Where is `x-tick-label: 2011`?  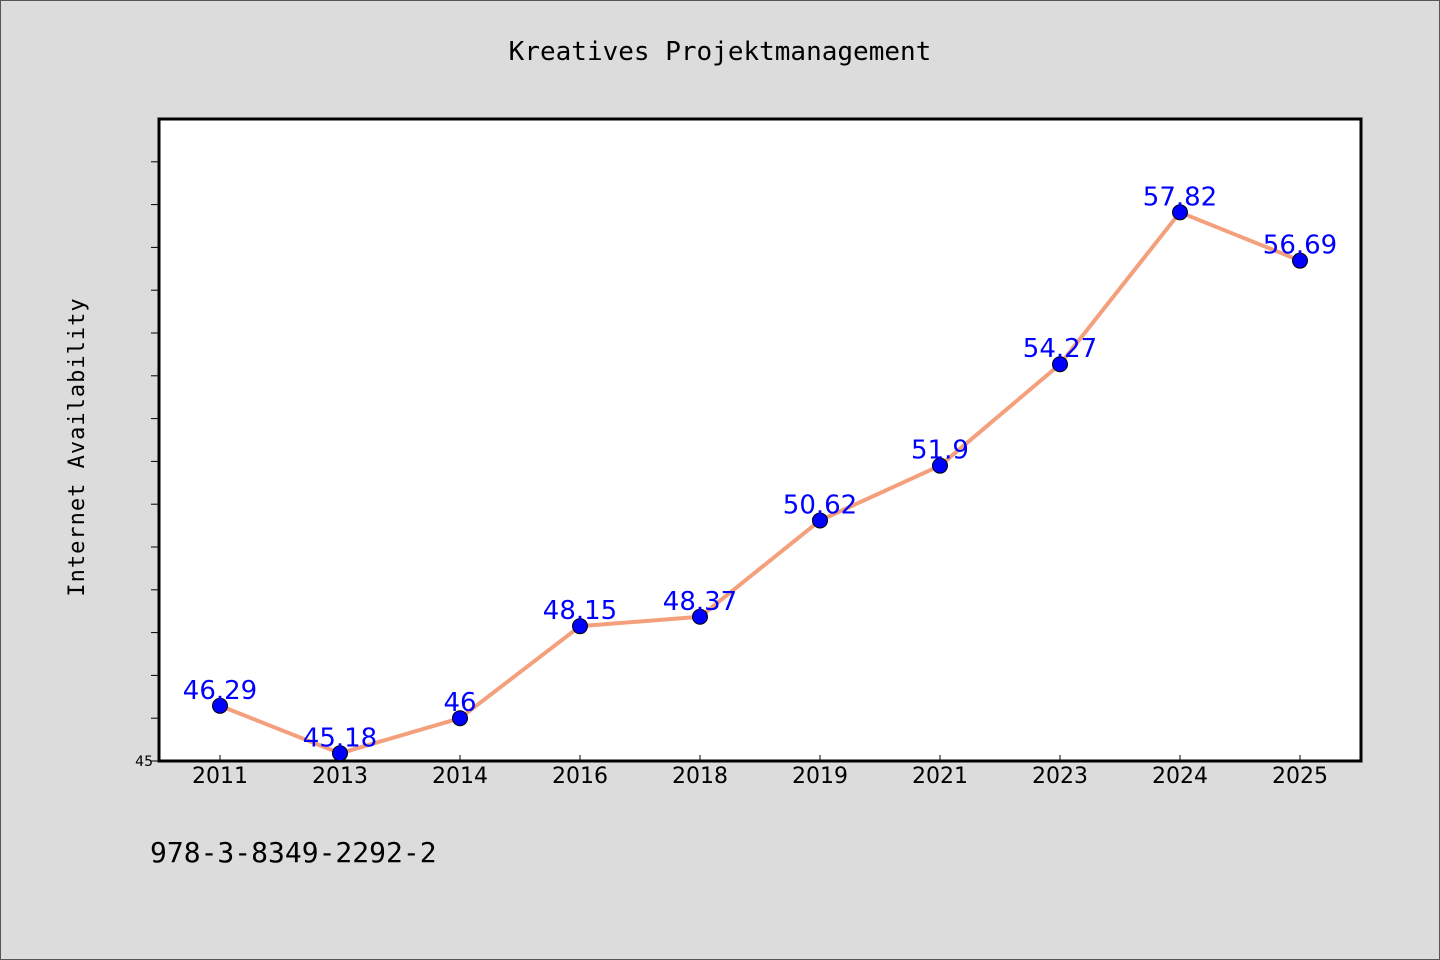 x-tick-label: 2011 is located at coordinates (220, 776).